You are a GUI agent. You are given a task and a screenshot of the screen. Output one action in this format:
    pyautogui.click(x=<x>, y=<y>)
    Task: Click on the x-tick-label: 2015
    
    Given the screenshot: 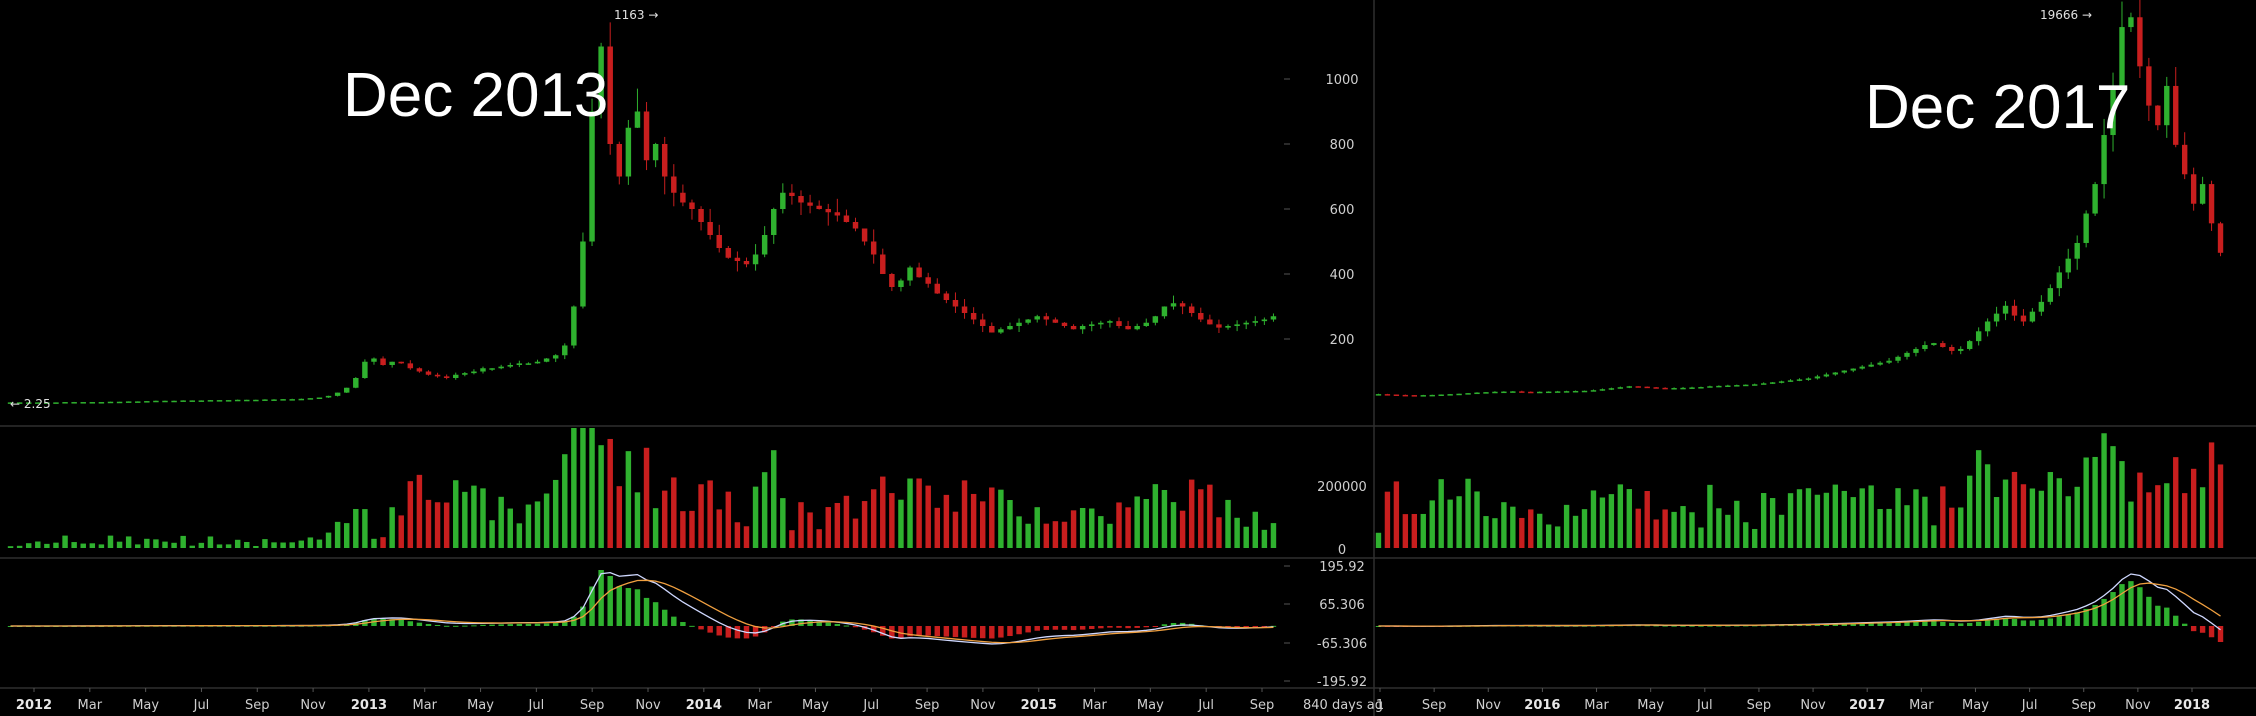 What is the action you would take?
    pyautogui.click(x=1039, y=705)
    